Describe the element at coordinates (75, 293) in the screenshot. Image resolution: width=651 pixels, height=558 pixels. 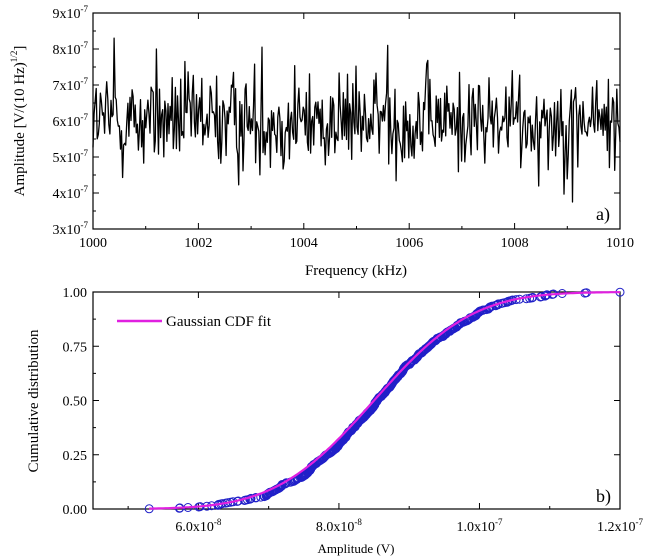
I see `panel-b-y-tick-label: 1.00` at that location.